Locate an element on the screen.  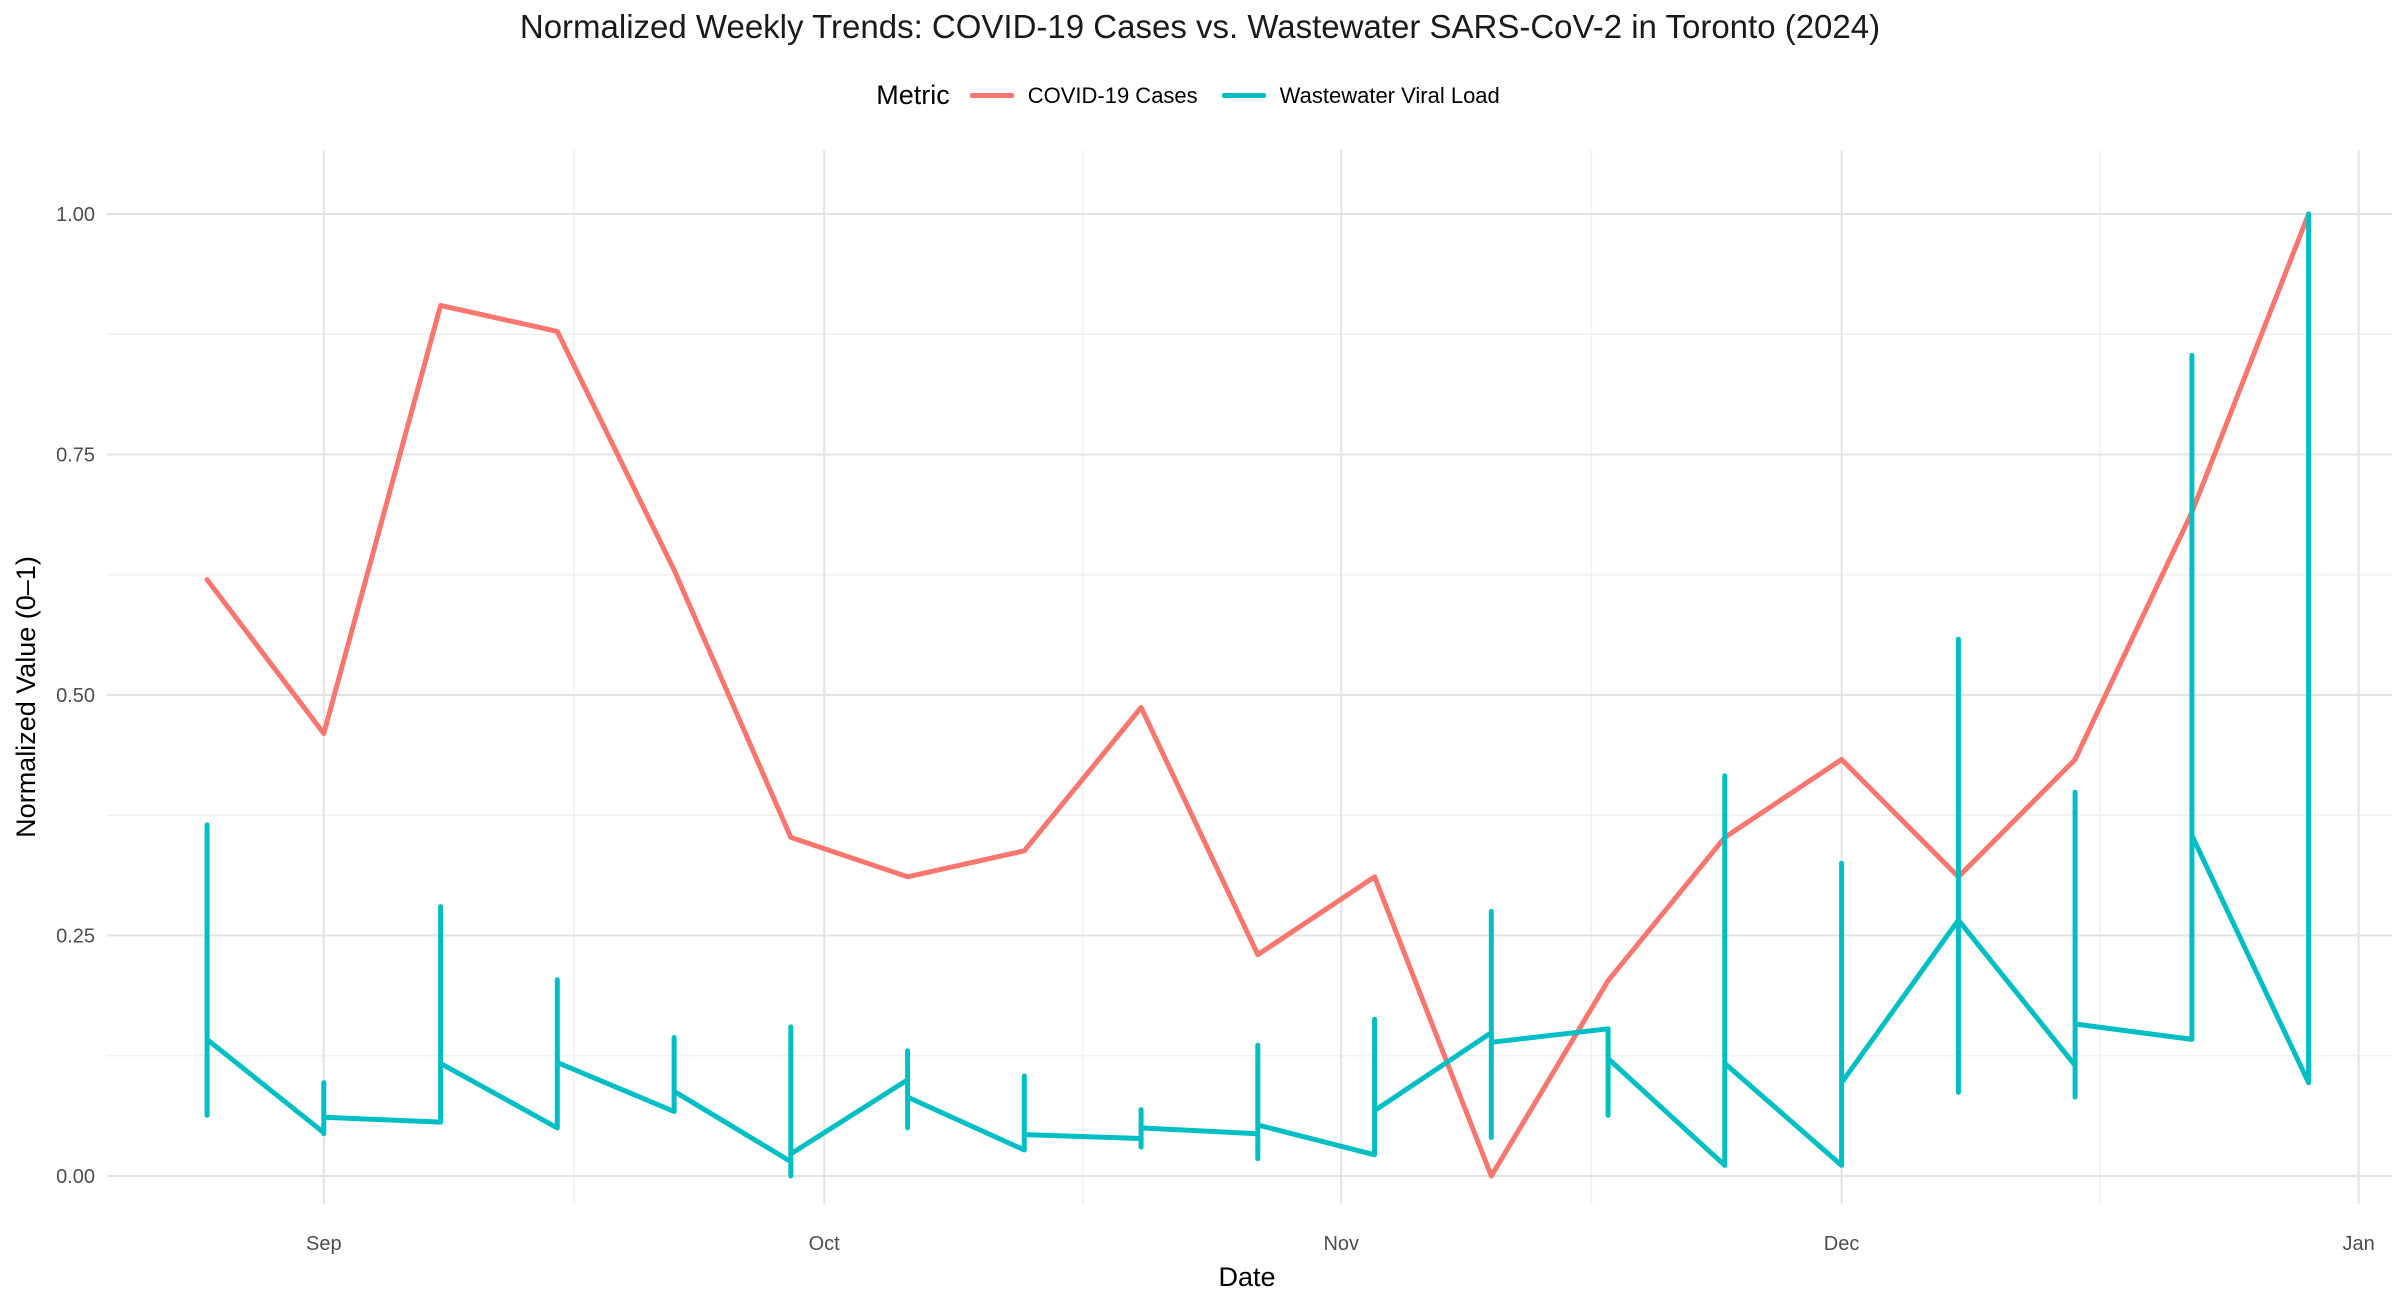
legend-item-wastewater: Wastewater Viral Load is located at coordinates (1360, 95).